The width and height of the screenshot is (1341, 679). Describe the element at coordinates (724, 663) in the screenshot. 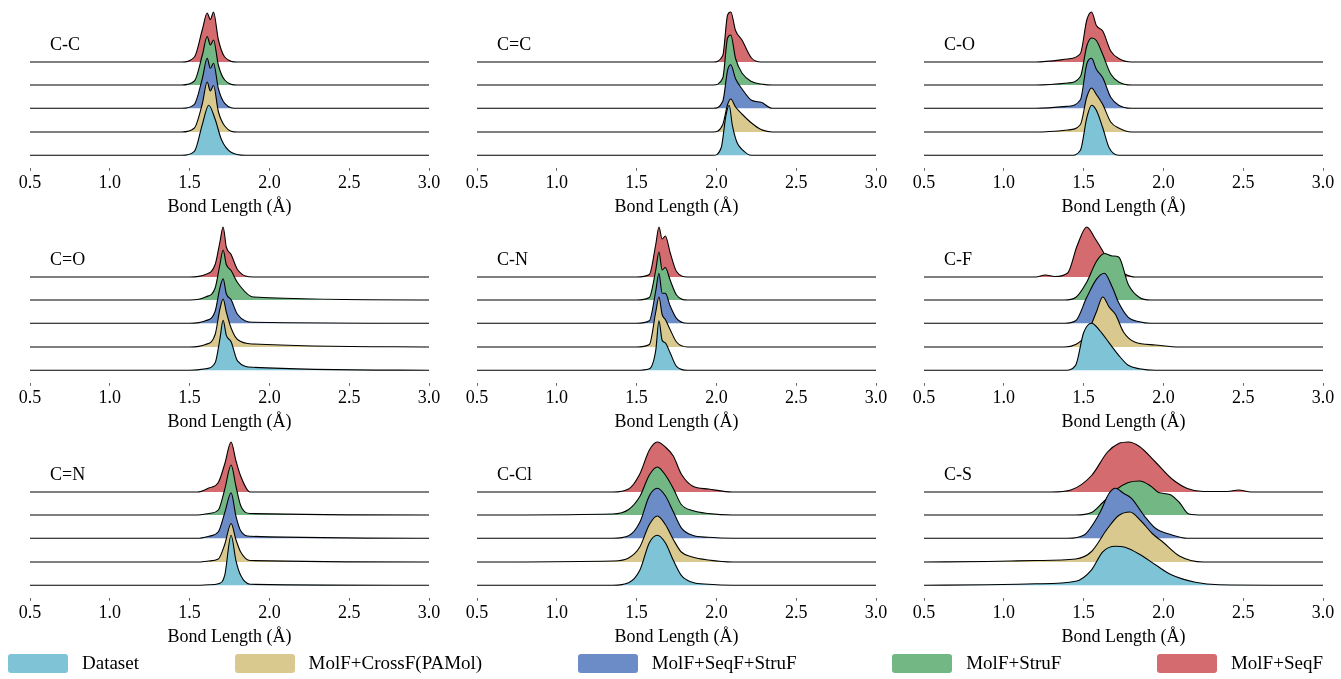

I see `legend-label: MolF+SeqF+StruF` at that location.